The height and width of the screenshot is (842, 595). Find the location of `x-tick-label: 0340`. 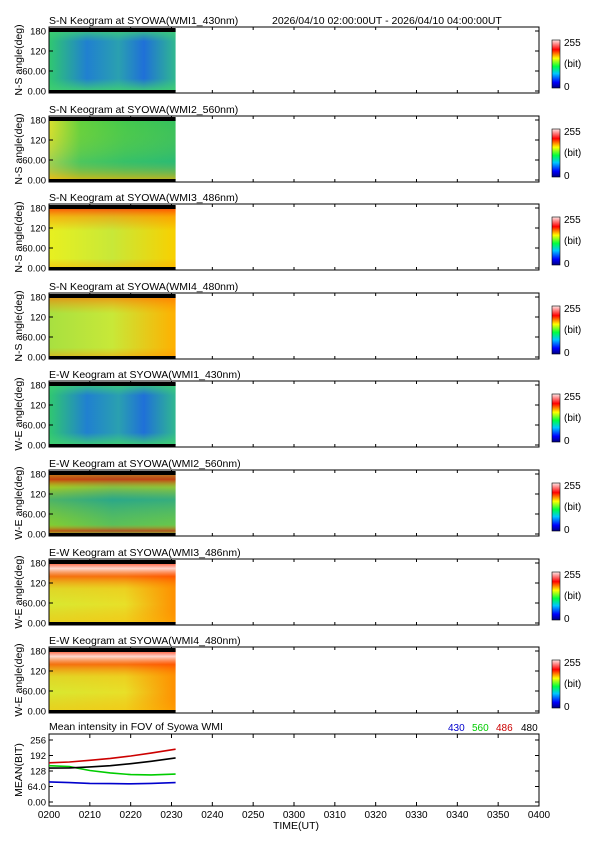

x-tick-label: 0340 is located at coordinates (457, 815).